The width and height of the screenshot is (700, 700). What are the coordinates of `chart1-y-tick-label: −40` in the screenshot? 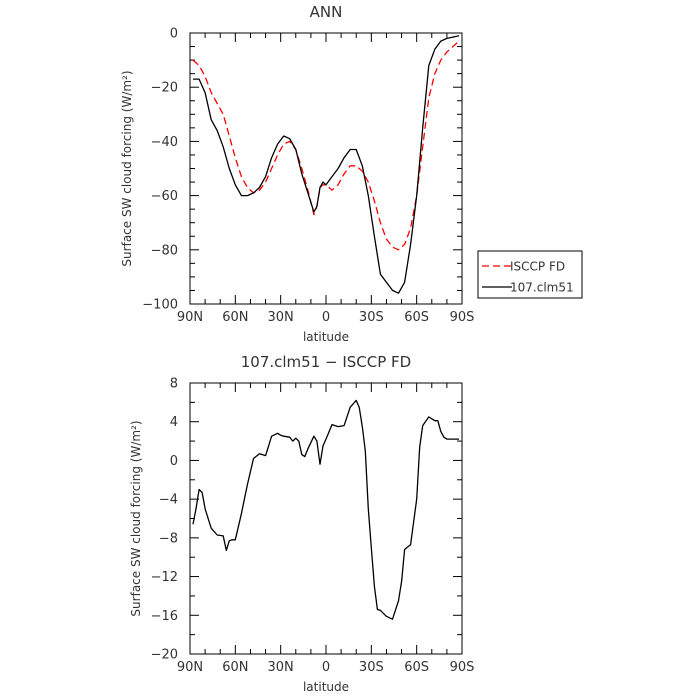 It's located at (164, 142).